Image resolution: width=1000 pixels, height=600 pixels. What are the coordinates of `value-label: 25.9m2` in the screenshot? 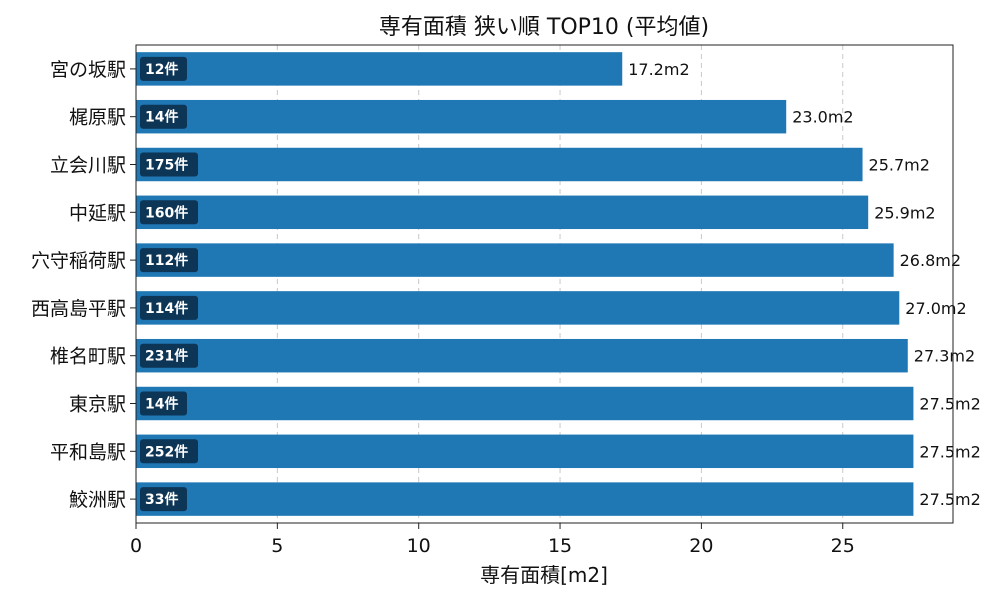 It's located at (904, 212).